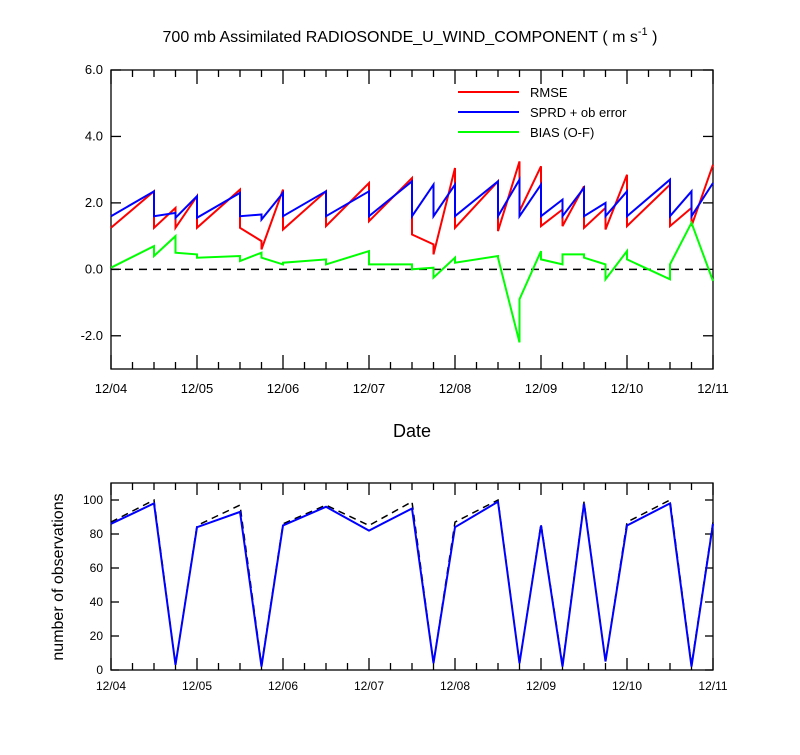 The image size is (800, 755). I want to click on y-tick-label: 20, so click(97, 636).